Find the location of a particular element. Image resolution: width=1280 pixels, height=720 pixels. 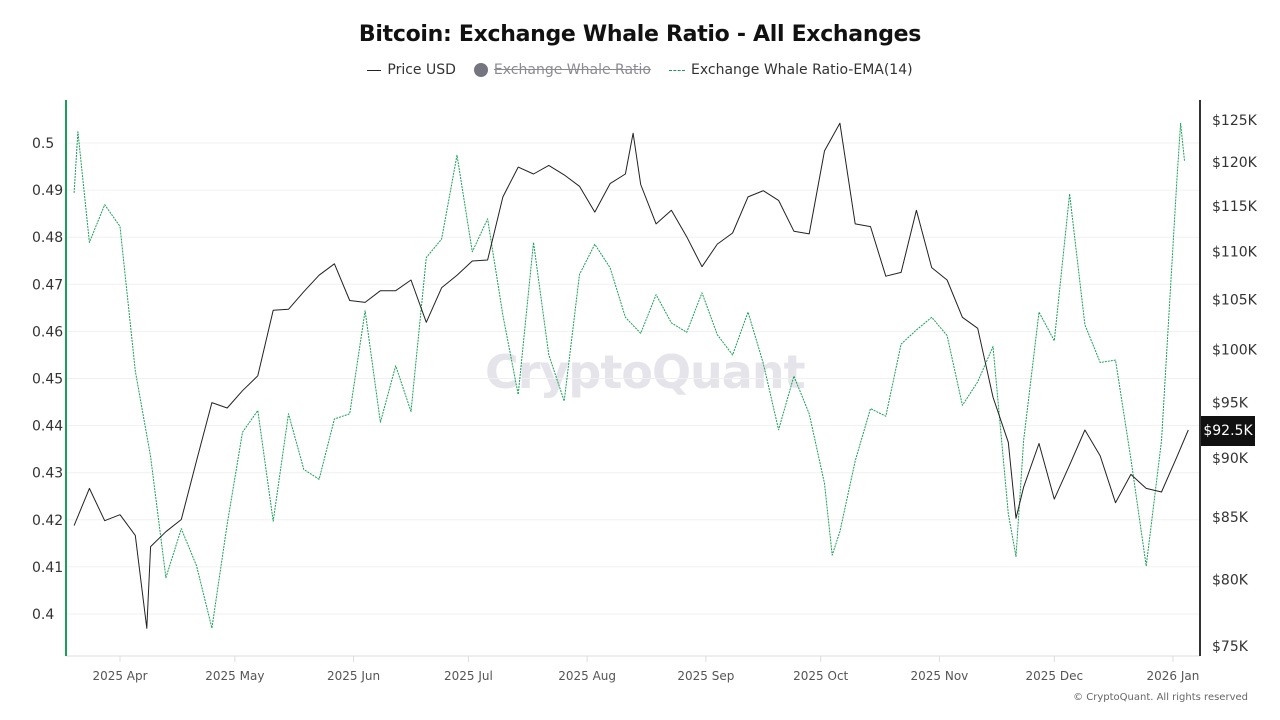

y-left-tick-label: 0.4 is located at coordinates (43, 615).